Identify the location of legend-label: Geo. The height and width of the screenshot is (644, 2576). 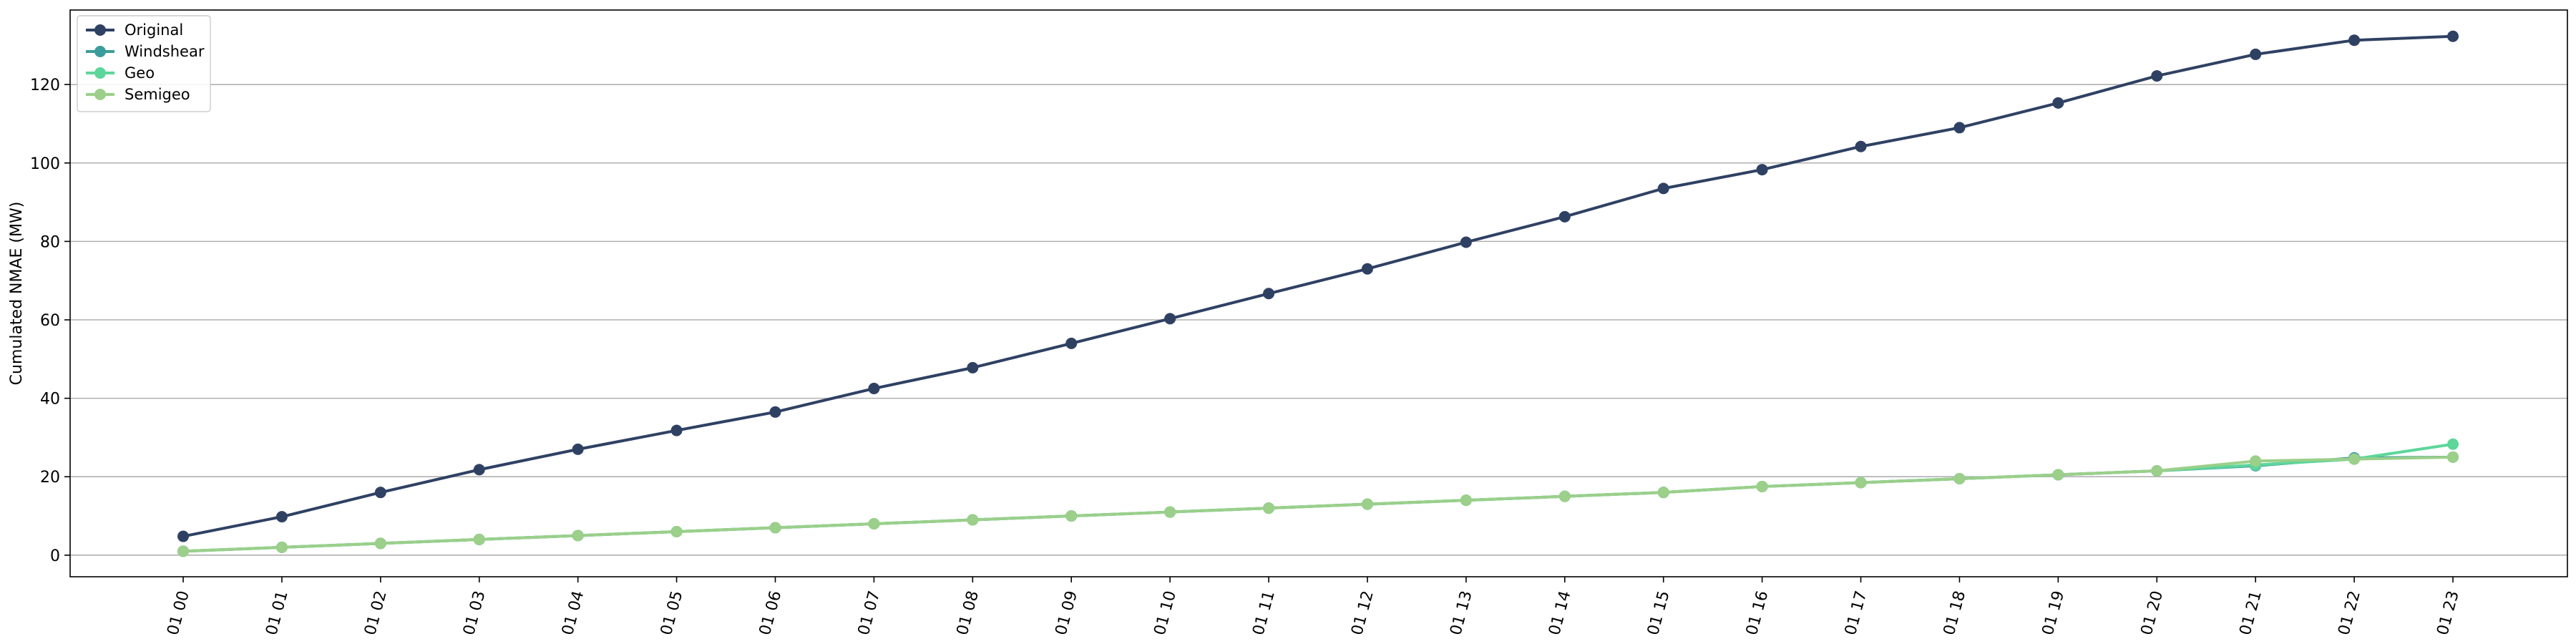
(140, 73).